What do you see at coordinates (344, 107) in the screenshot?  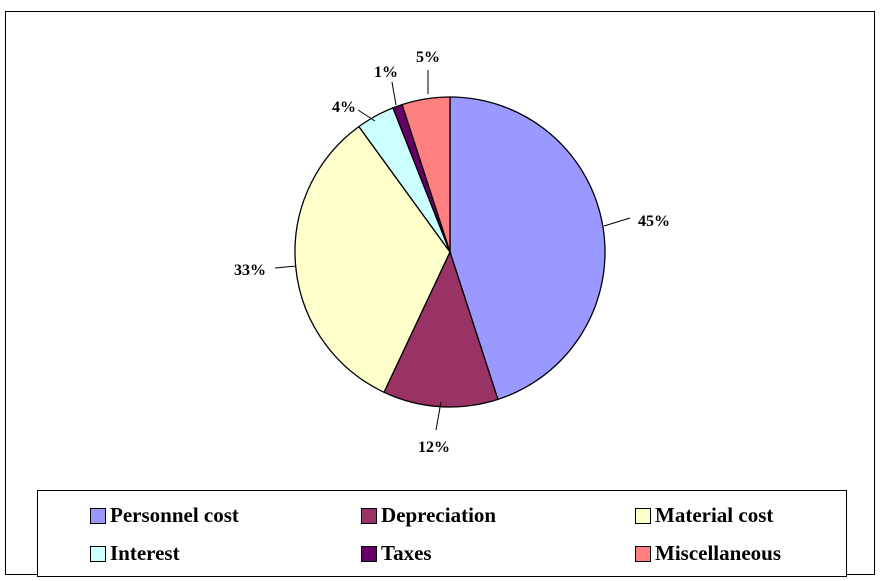 I see `data-label-interest: 4%` at bounding box center [344, 107].